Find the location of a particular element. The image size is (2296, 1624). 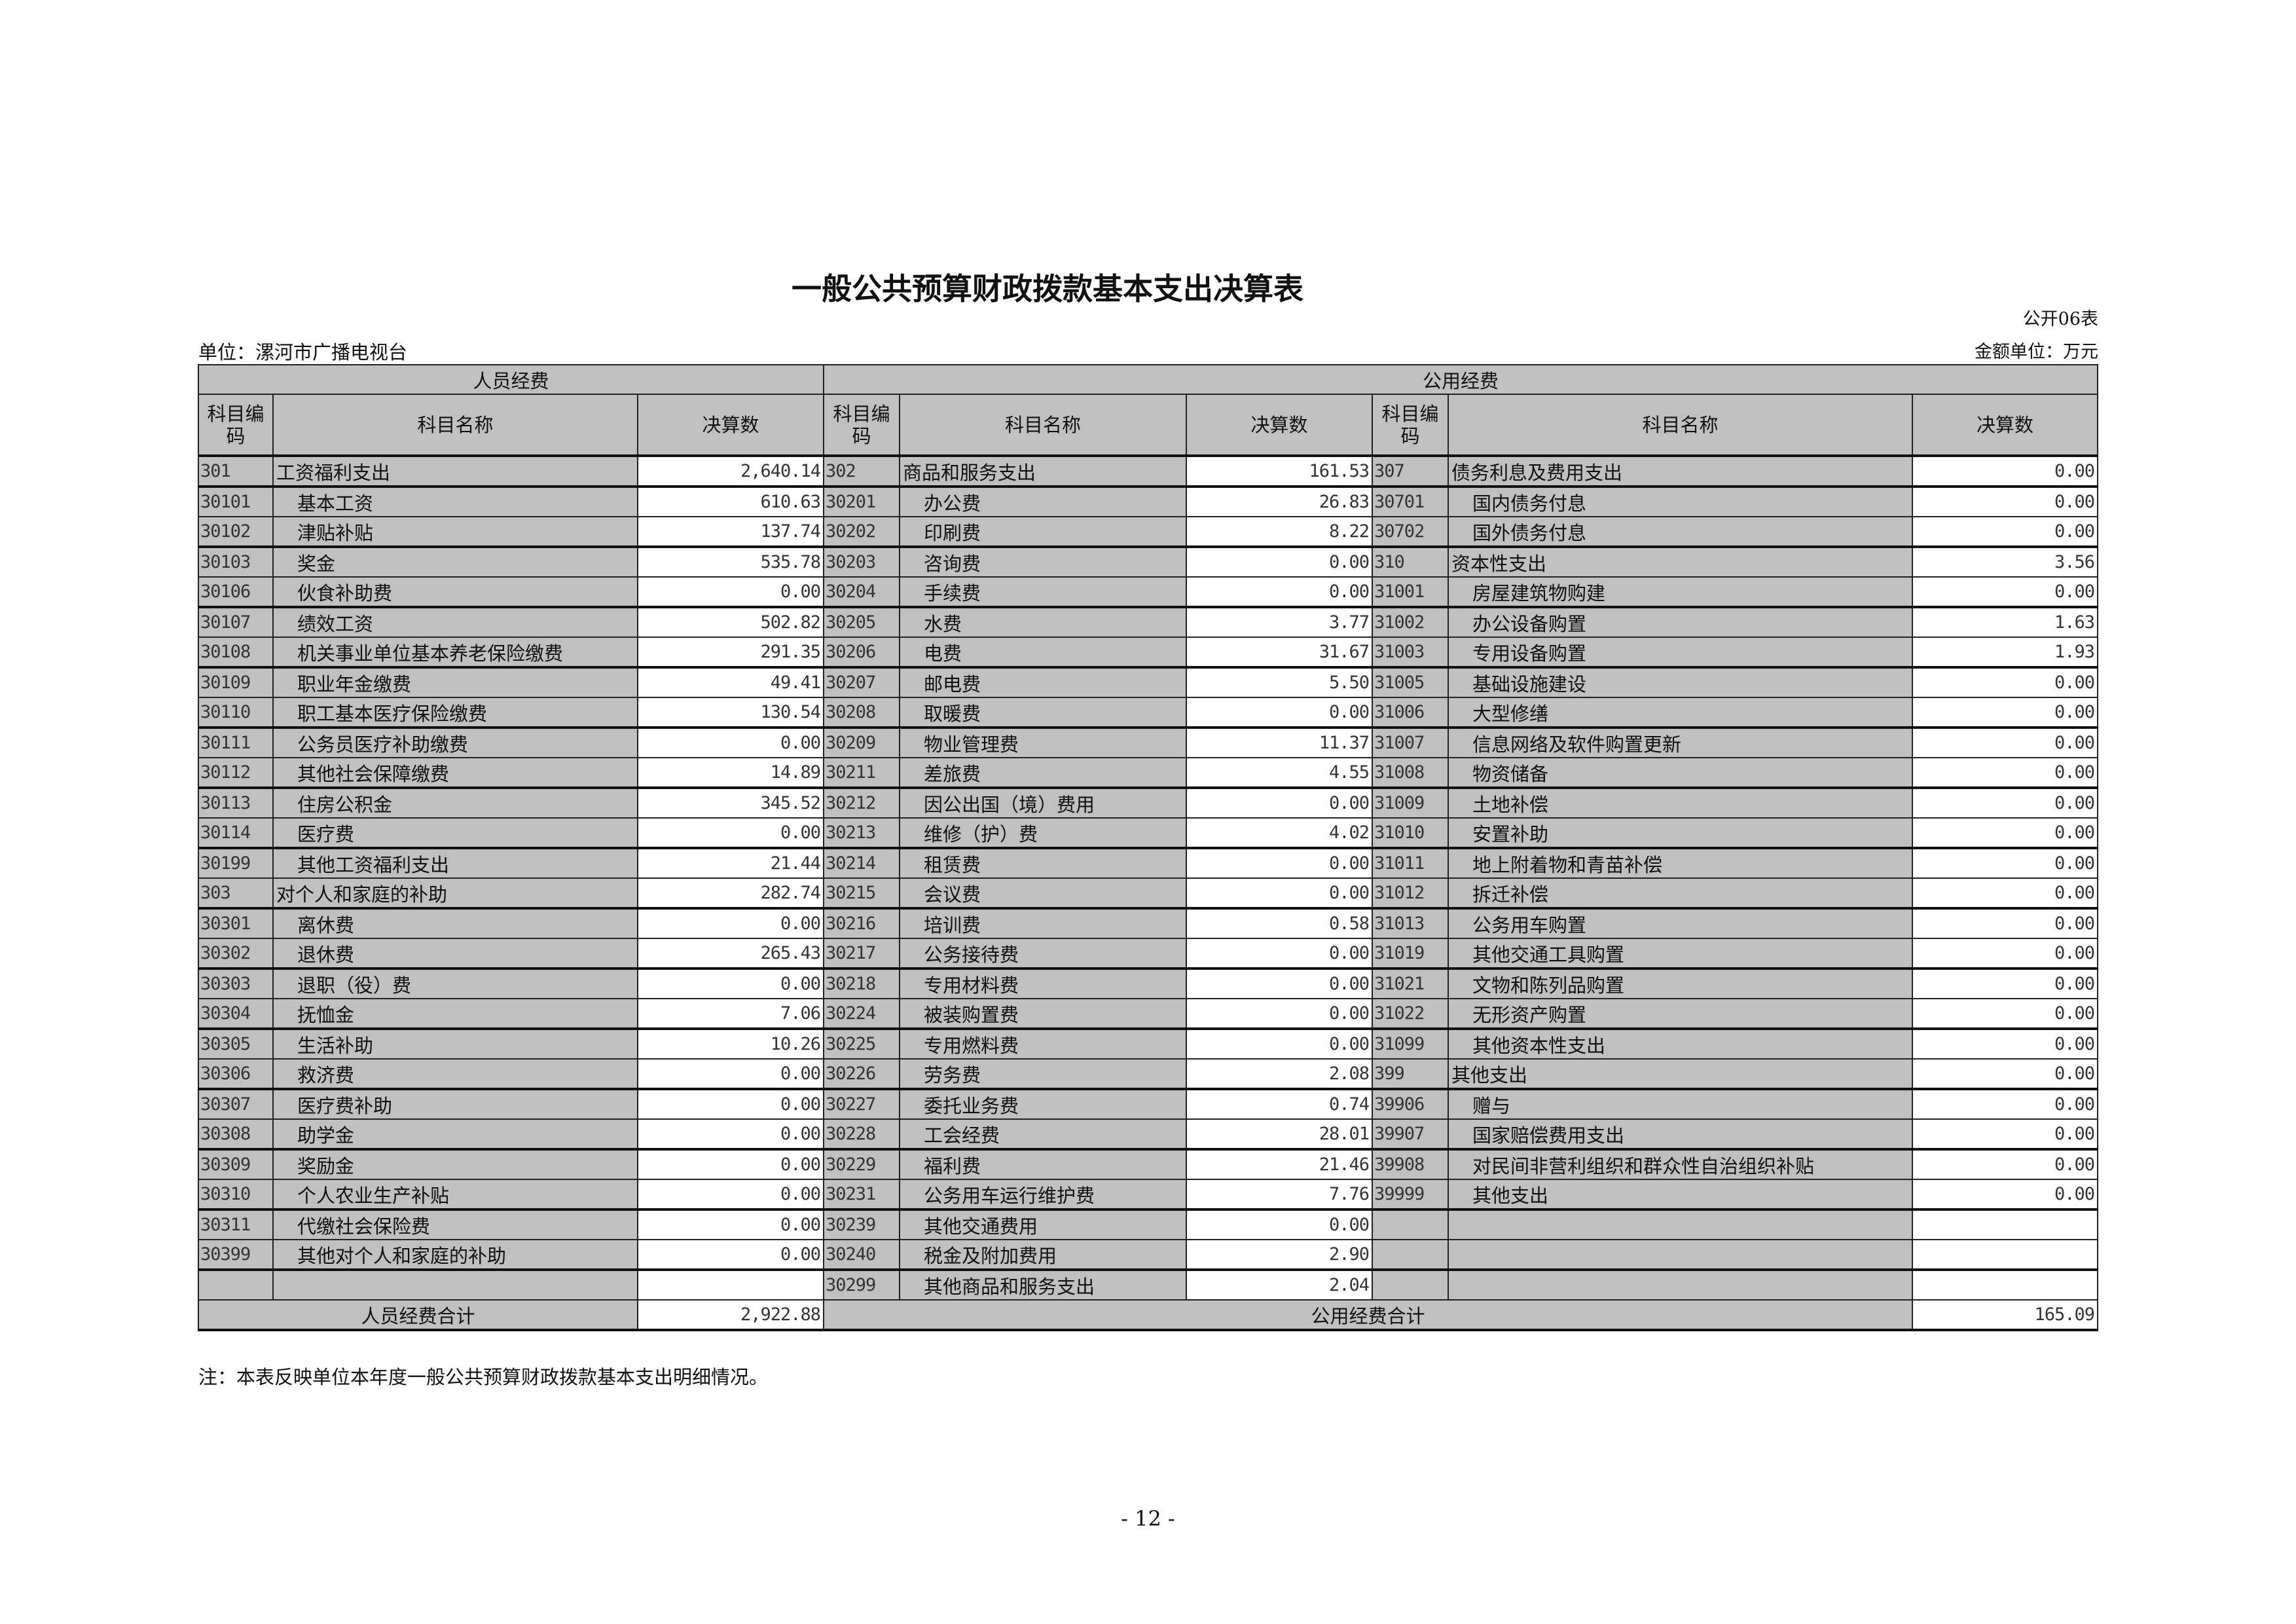

public-a-code-cell: 30203 is located at coordinates (862, 562).